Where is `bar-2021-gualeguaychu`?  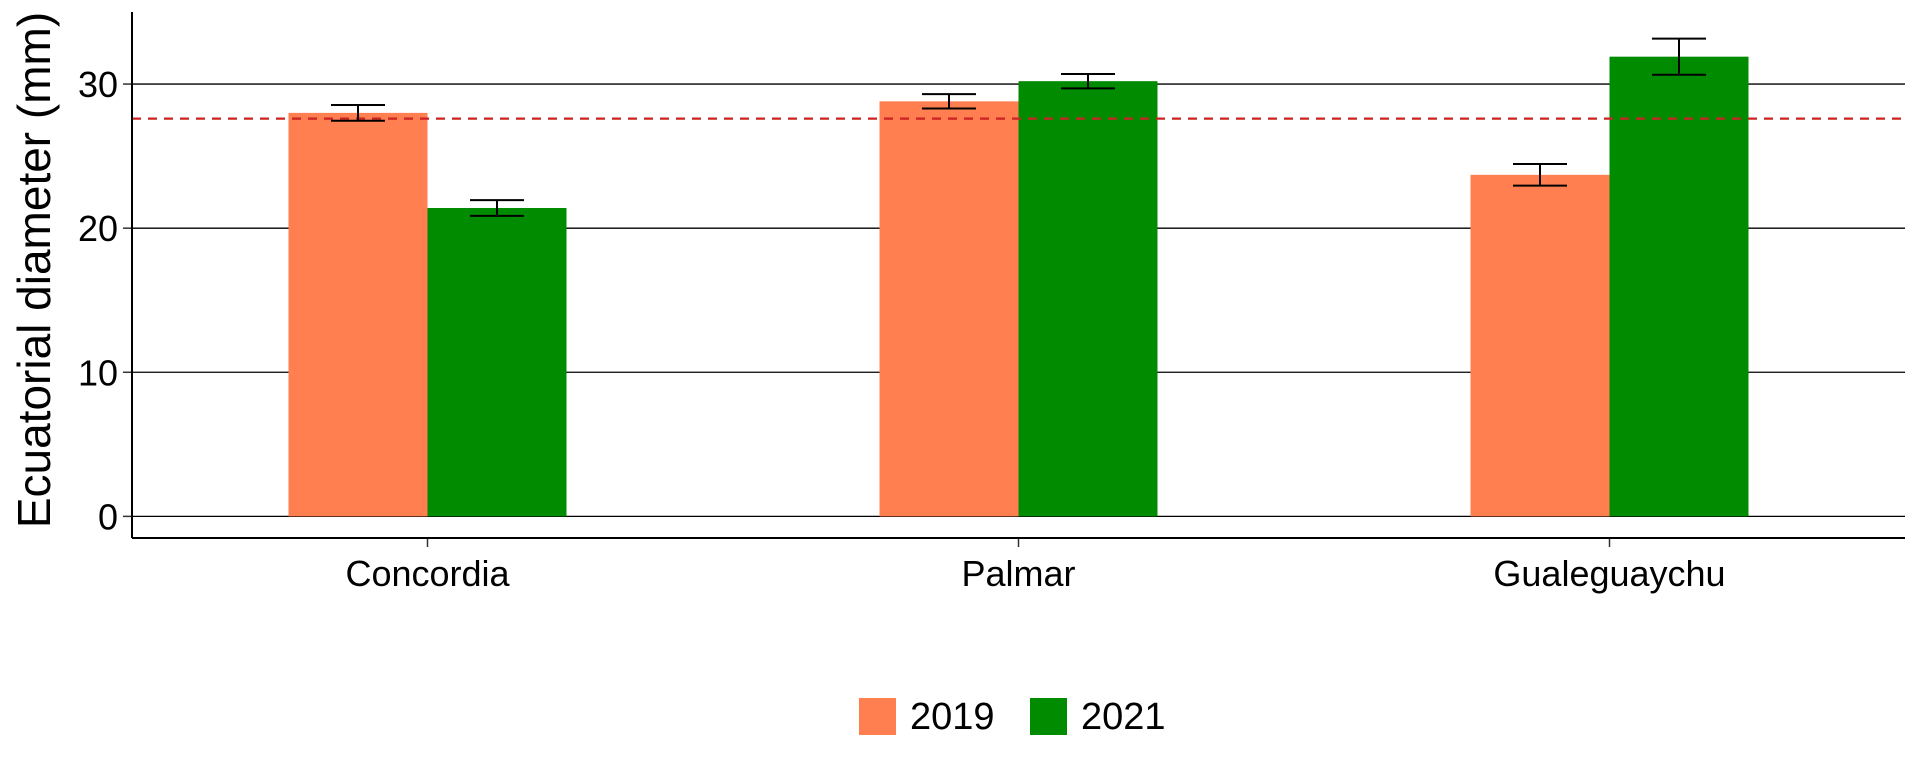 bar-2021-gualeguaychu is located at coordinates (1679, 286).